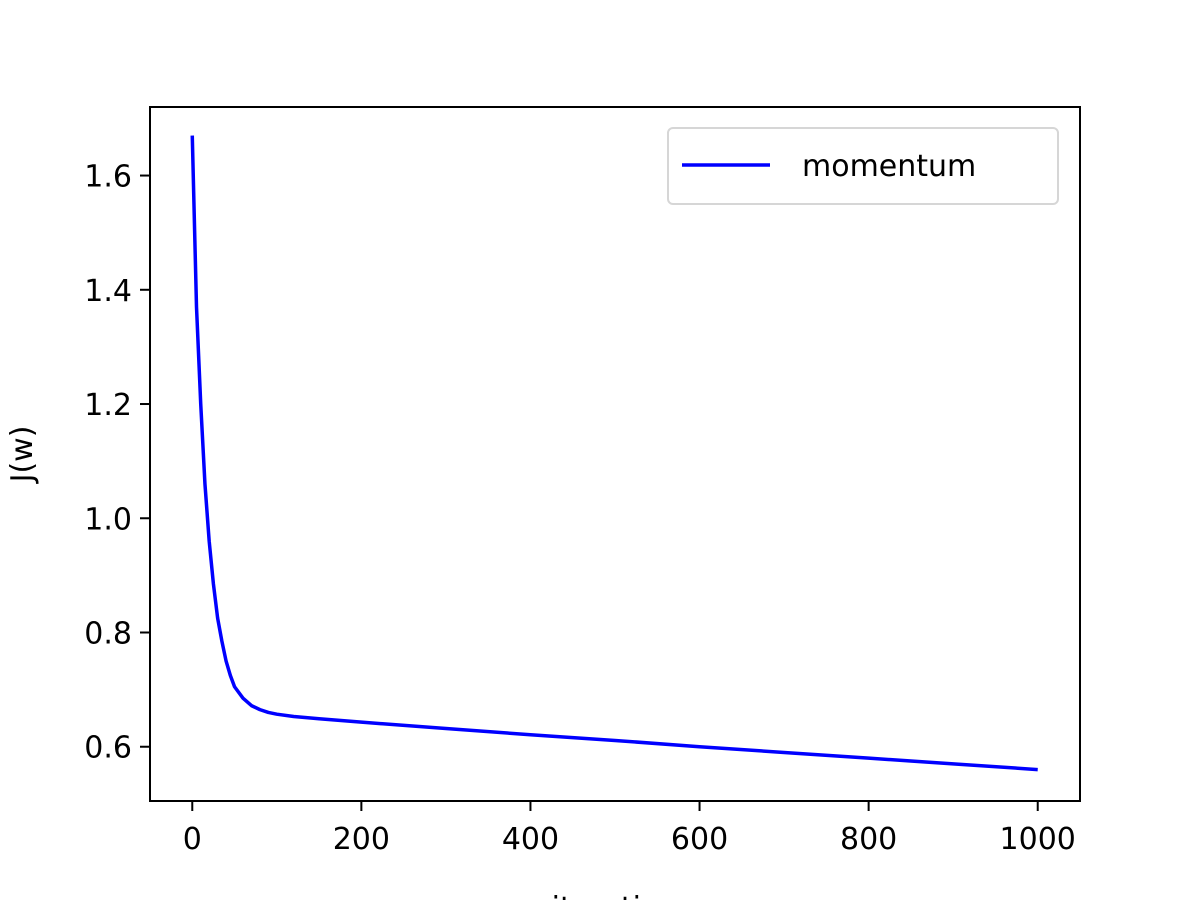 Image resolution: width=1200 pixels, height=900 pixels. What do you see at coordinates (615, 895) in the screenshot?
I see `x-axis-label: iteration` at bounding box center [615, 895].